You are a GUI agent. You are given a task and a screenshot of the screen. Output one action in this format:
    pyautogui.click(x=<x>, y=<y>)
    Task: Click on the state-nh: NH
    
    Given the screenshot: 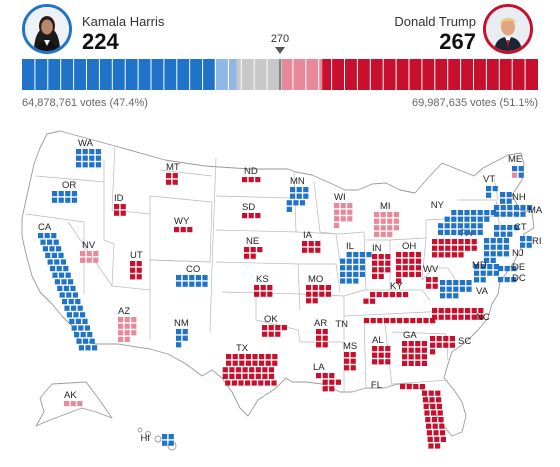 What is the action you would take?
    pyautogui.click(x=513, y=198)
    